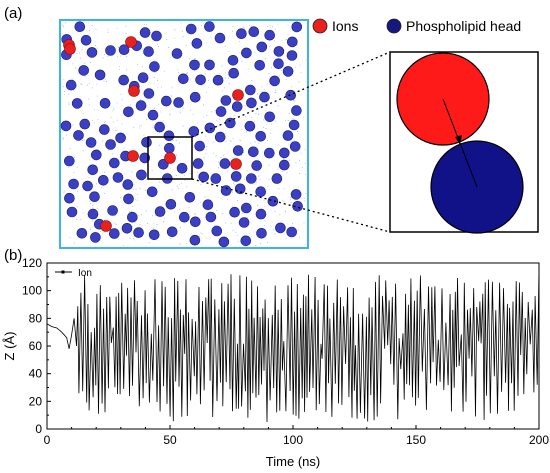 Image resolution: width=550 pixels, height=473 pixels. Describe the element at coordinates (291, 94) in the screenshot. I see `zoom-line-top` at that location.